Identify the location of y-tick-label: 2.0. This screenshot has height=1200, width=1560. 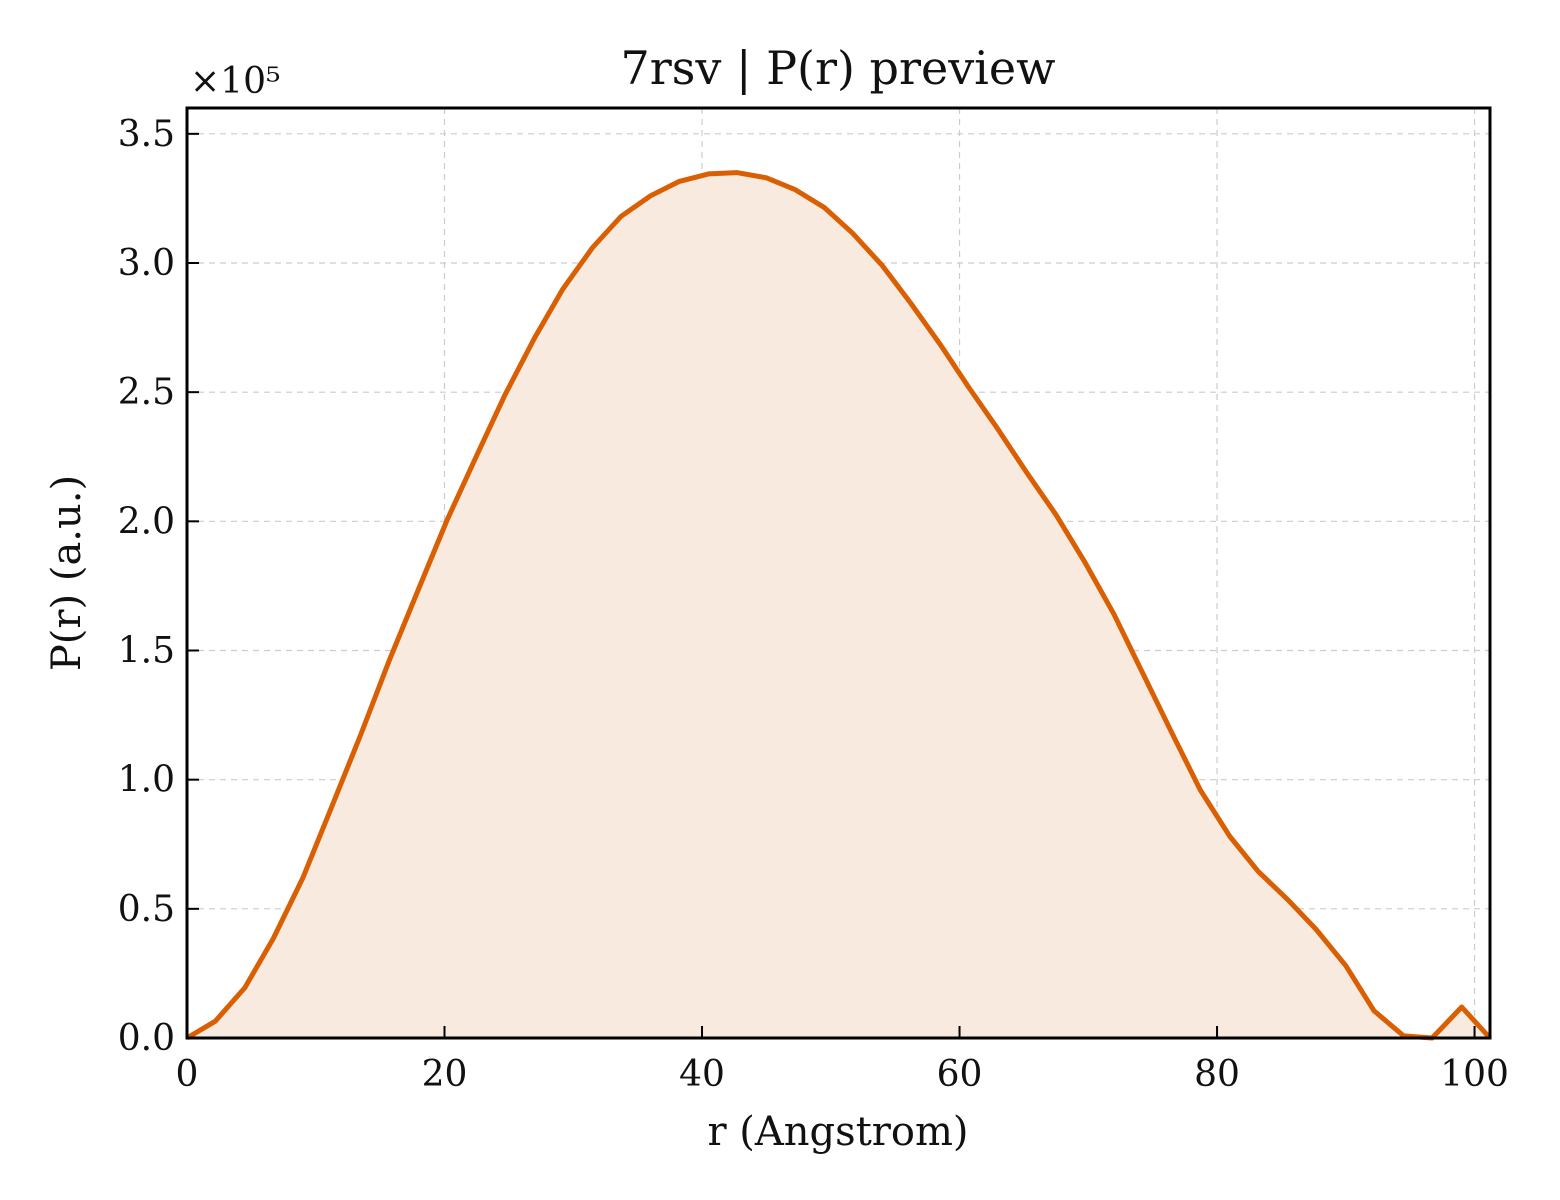
(146, 521).